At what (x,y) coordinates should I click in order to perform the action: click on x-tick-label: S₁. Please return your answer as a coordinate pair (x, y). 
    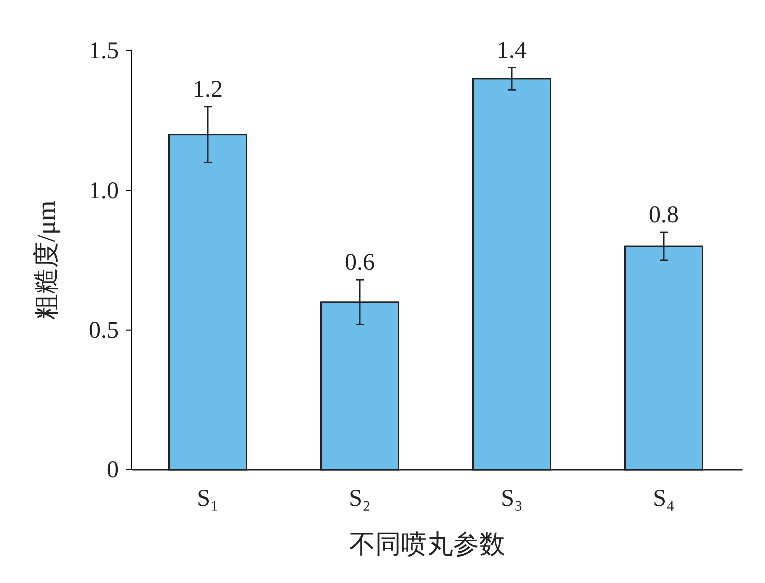
    Looking at the image, I should click on (208, 499).